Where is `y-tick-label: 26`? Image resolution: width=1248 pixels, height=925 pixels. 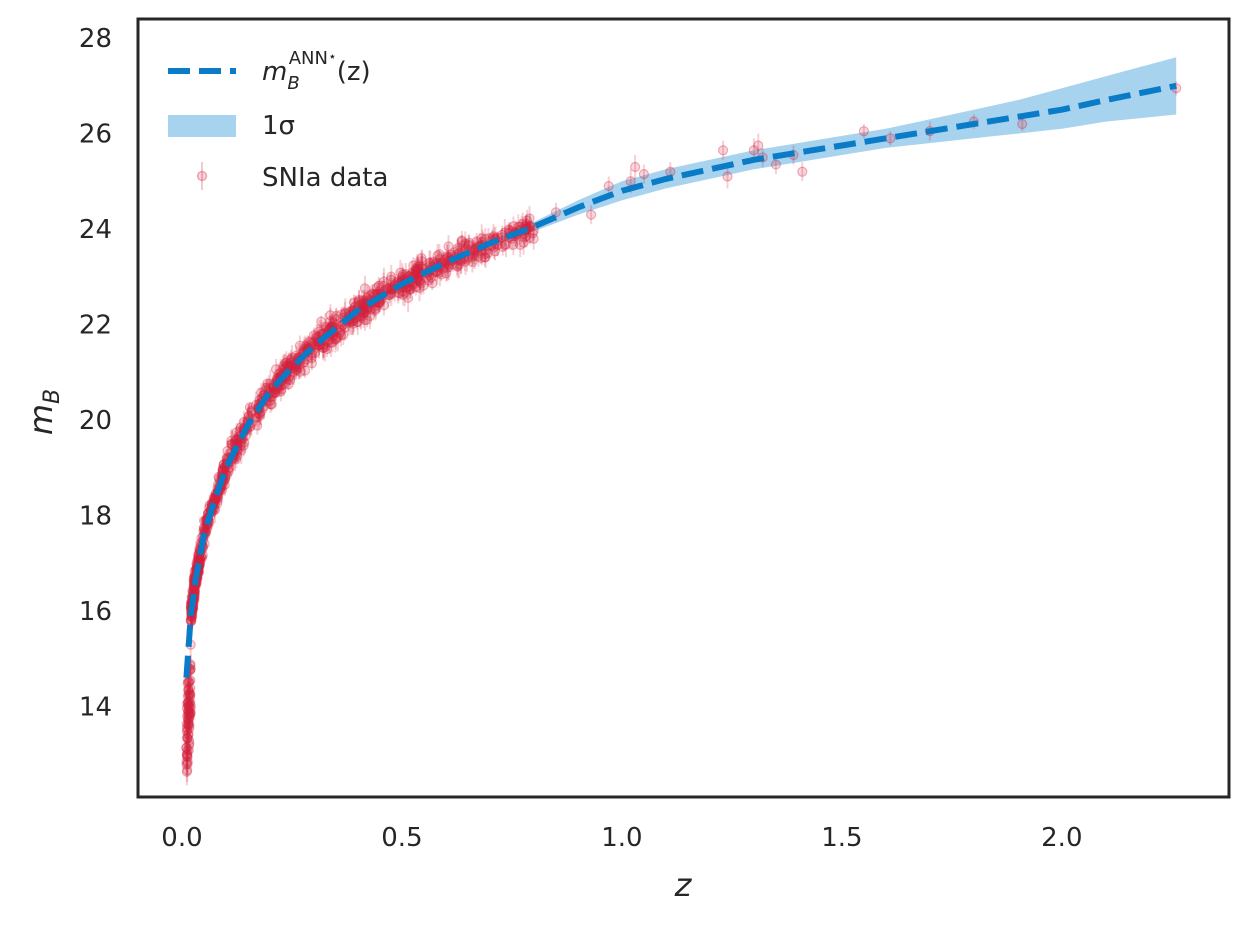 y-tick-label: 26 is located at coordinates (95, 135).